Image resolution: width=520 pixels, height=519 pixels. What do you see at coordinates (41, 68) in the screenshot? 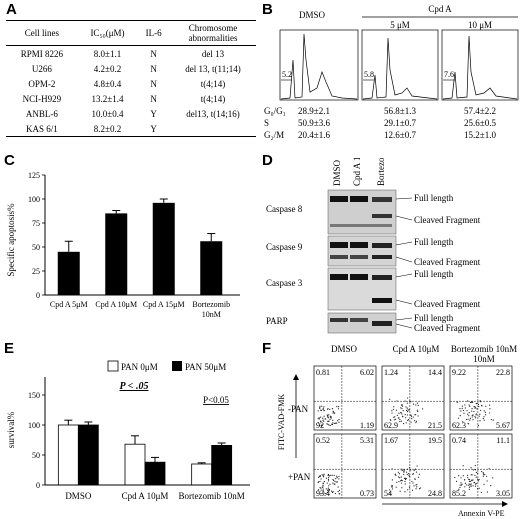
I see `cell-line-name: U266` at bounding box center [41, 68].